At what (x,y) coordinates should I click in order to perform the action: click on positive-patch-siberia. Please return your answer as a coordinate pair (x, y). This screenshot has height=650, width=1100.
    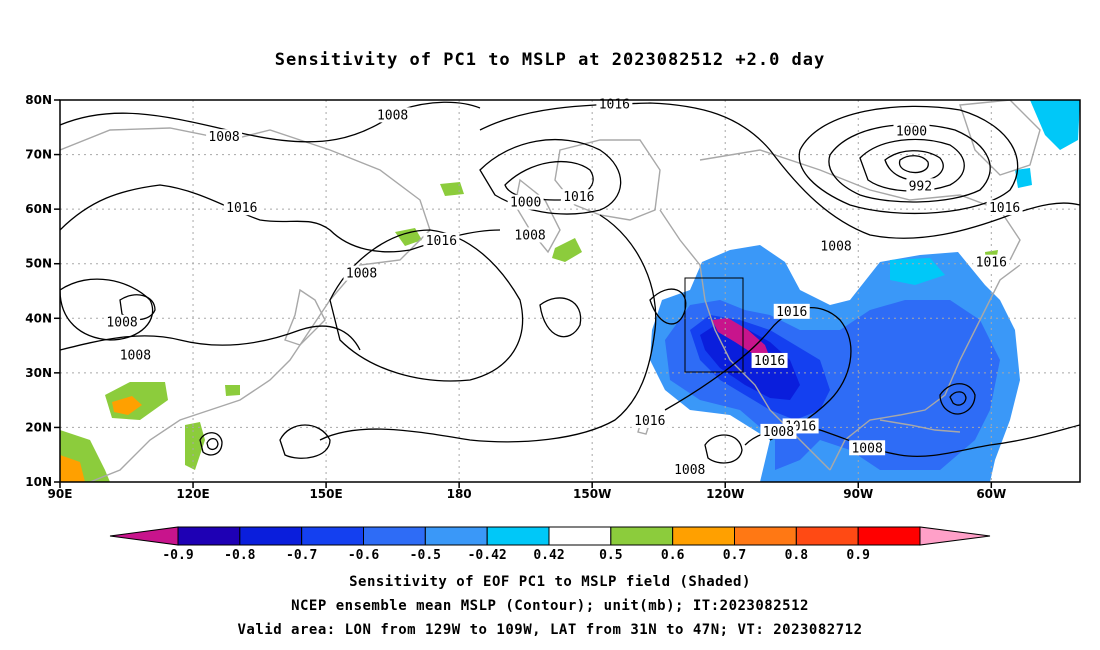
    Looking at the image, I should click on (452, 189).